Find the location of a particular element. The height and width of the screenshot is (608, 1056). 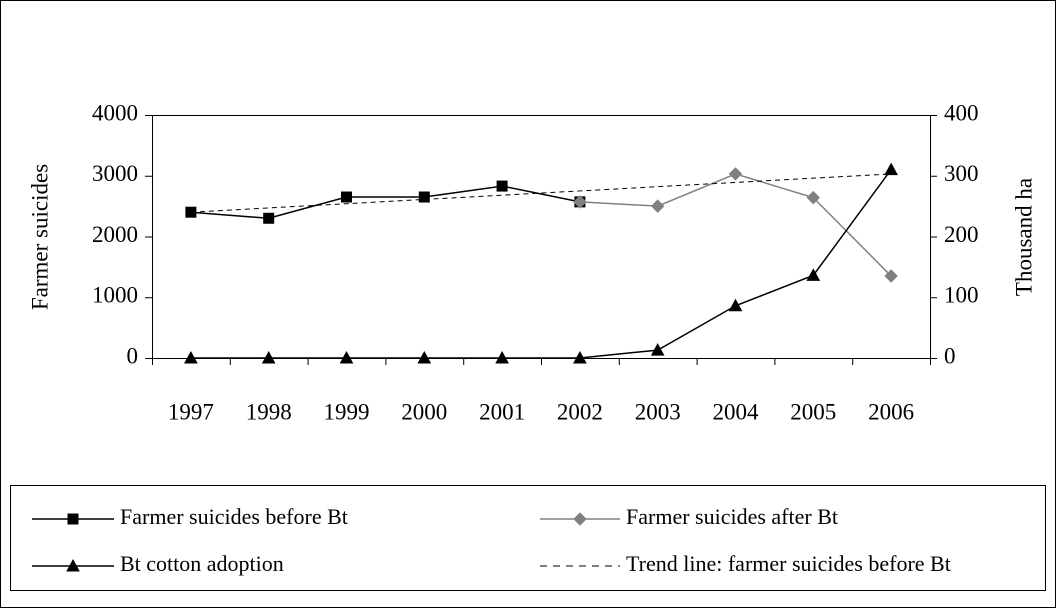

x-tick-label: 2001 is located at coordinates (502, 411).